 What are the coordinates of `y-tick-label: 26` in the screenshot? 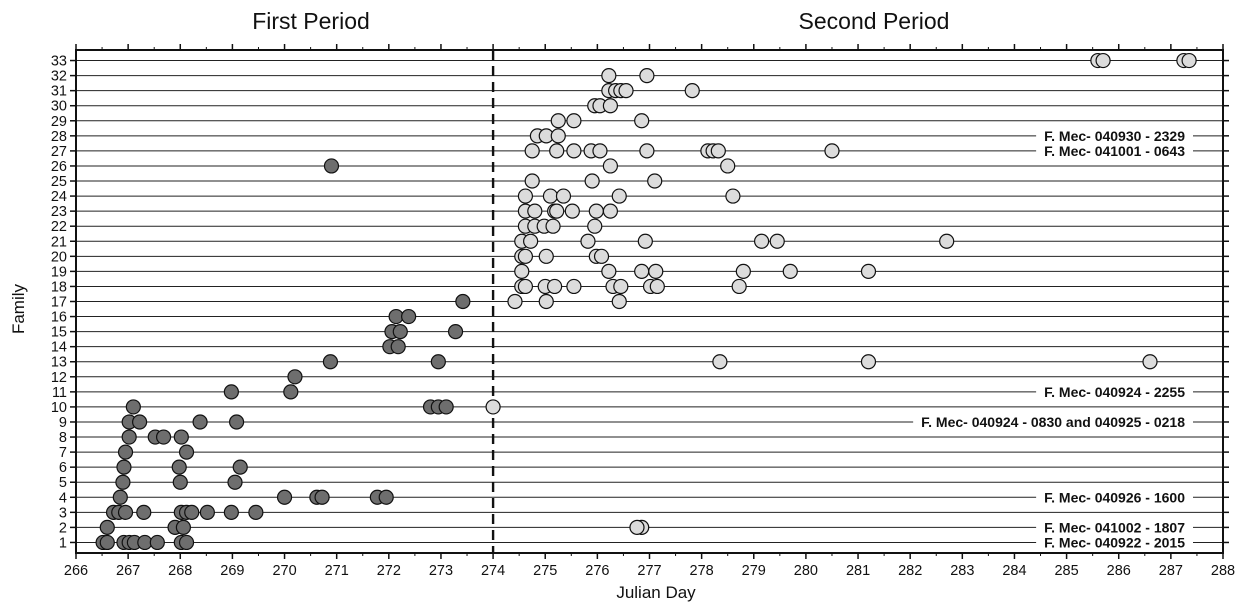 It's located at (59, 167).